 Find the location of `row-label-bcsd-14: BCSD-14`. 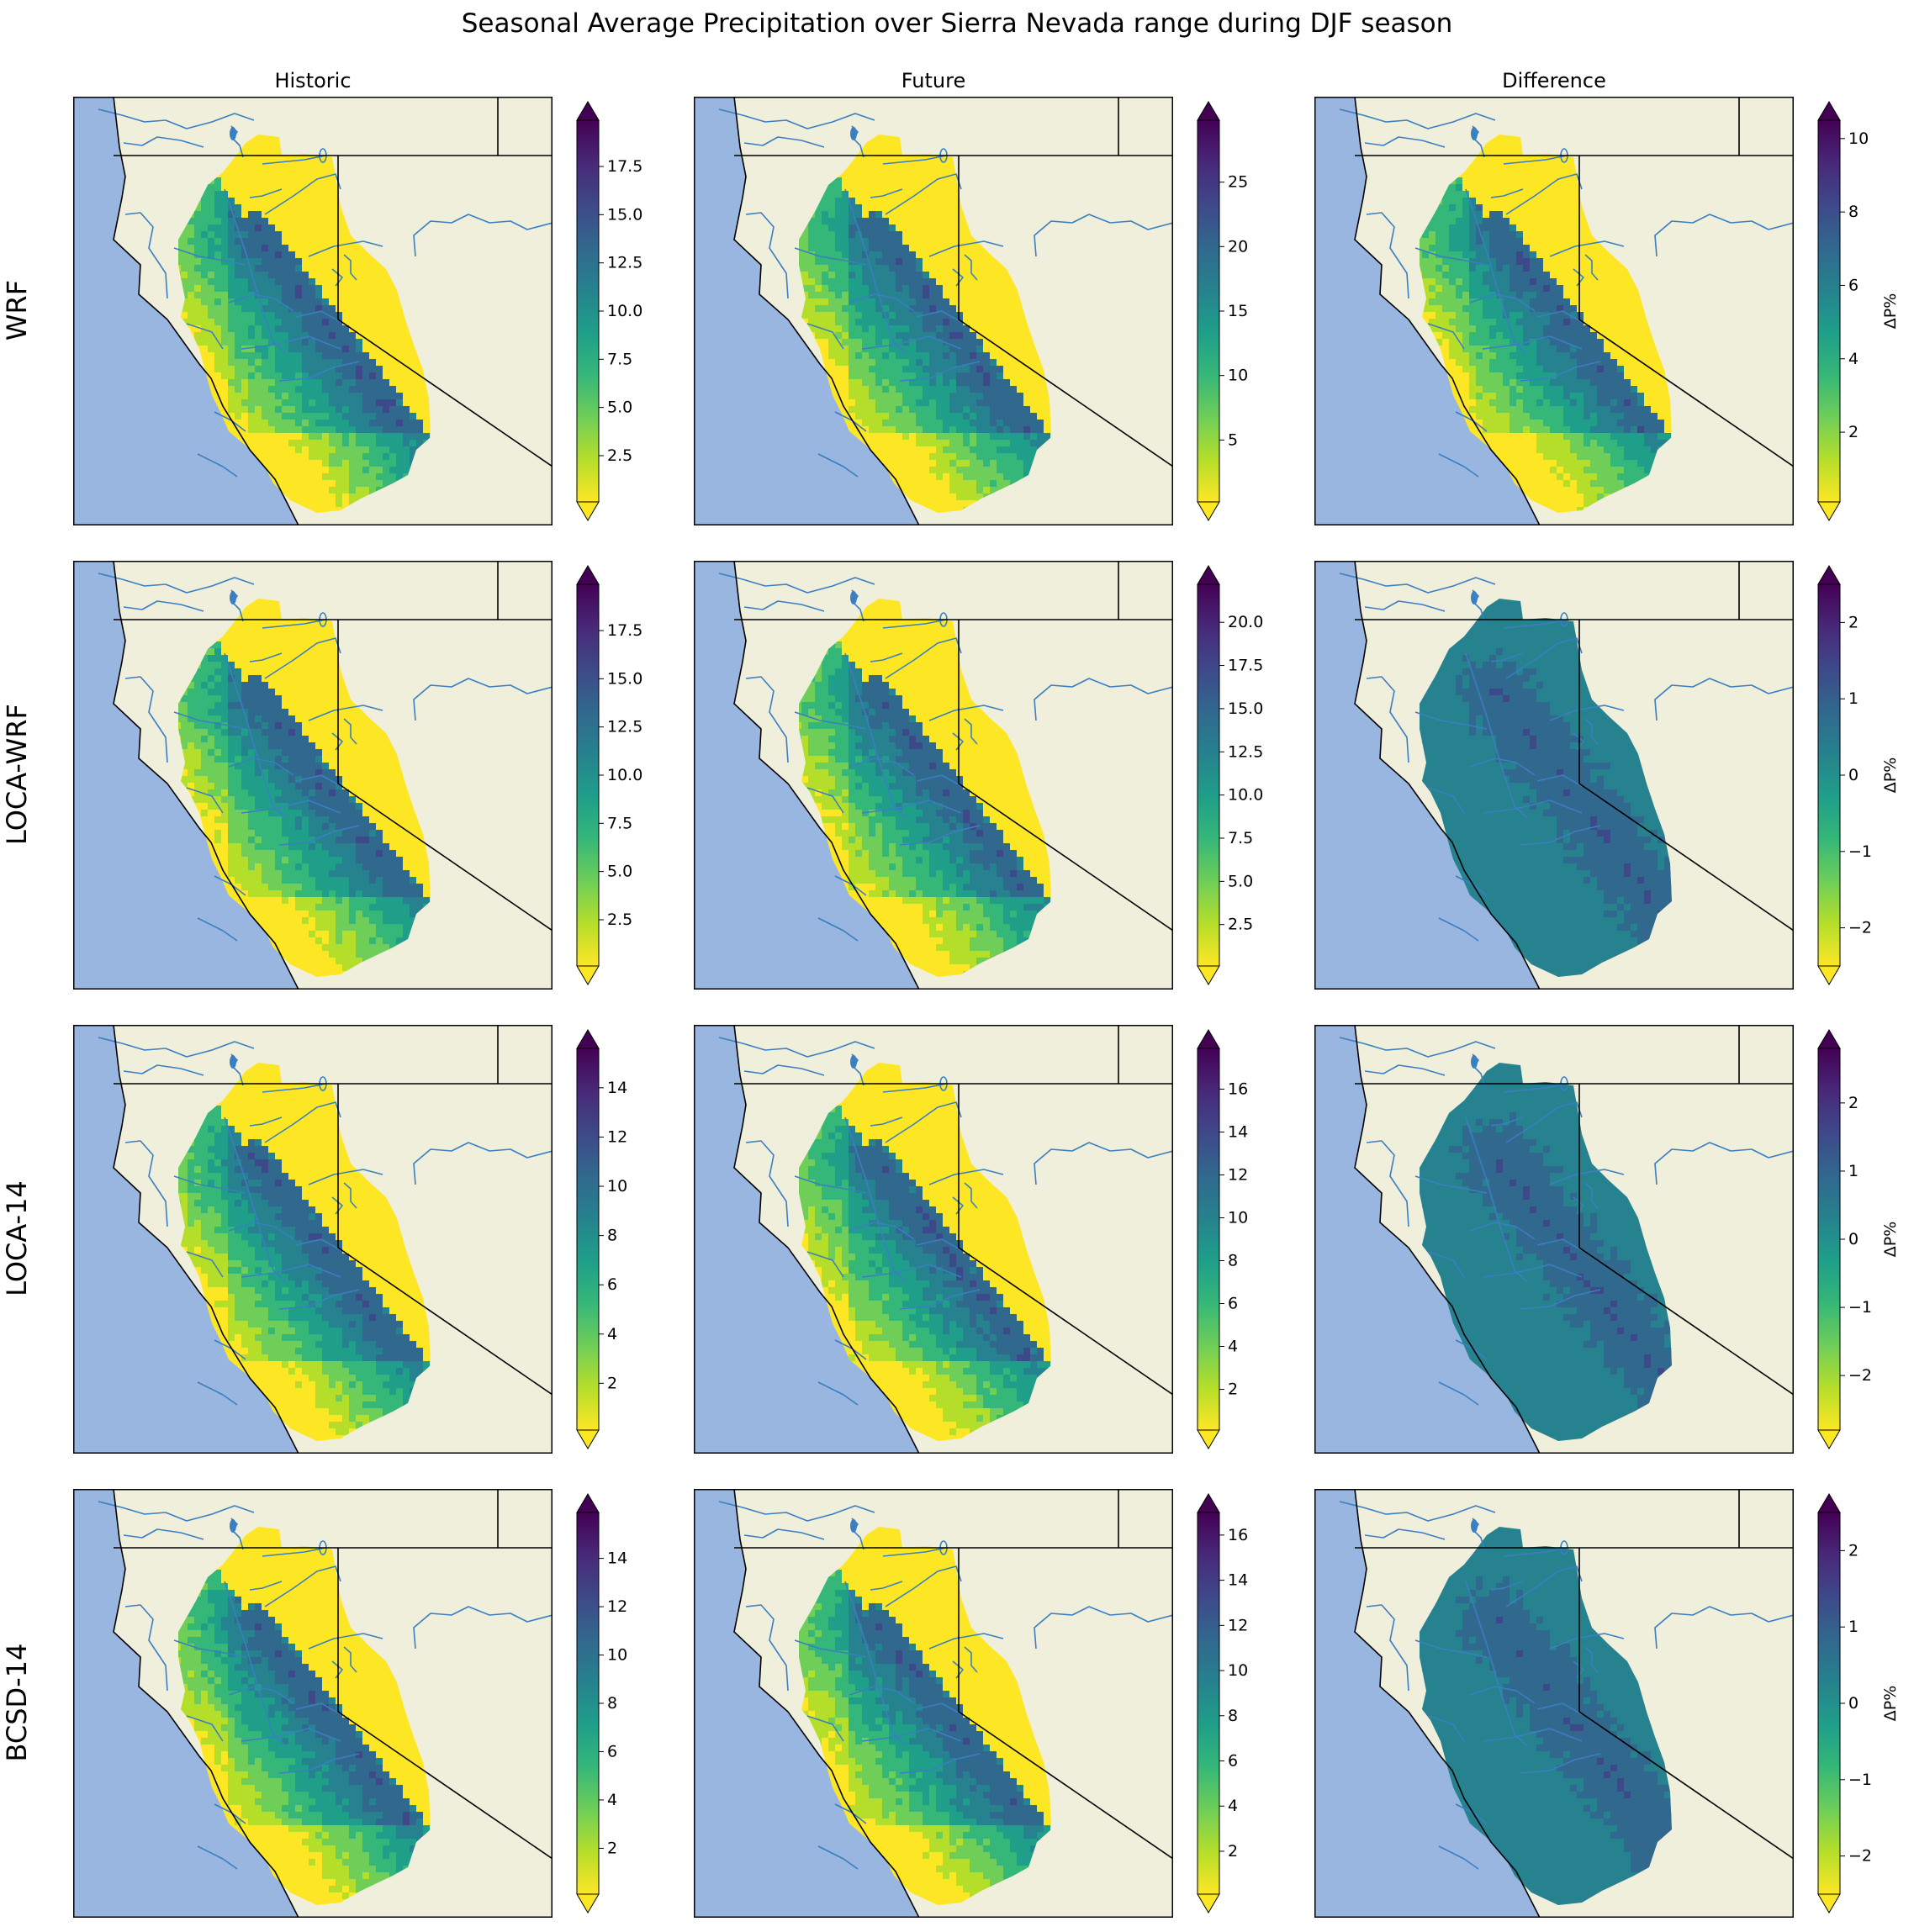

row-label-bcsd-14: BCSD-14 is located at coordinates (17, 1703).